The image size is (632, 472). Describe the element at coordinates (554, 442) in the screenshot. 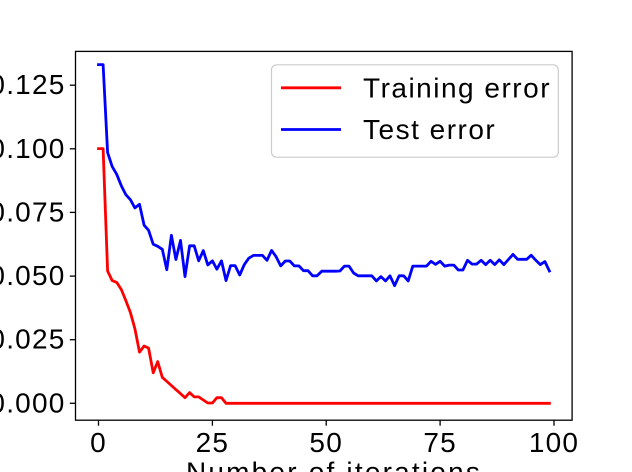

I see `svg-text: 100` at that location.